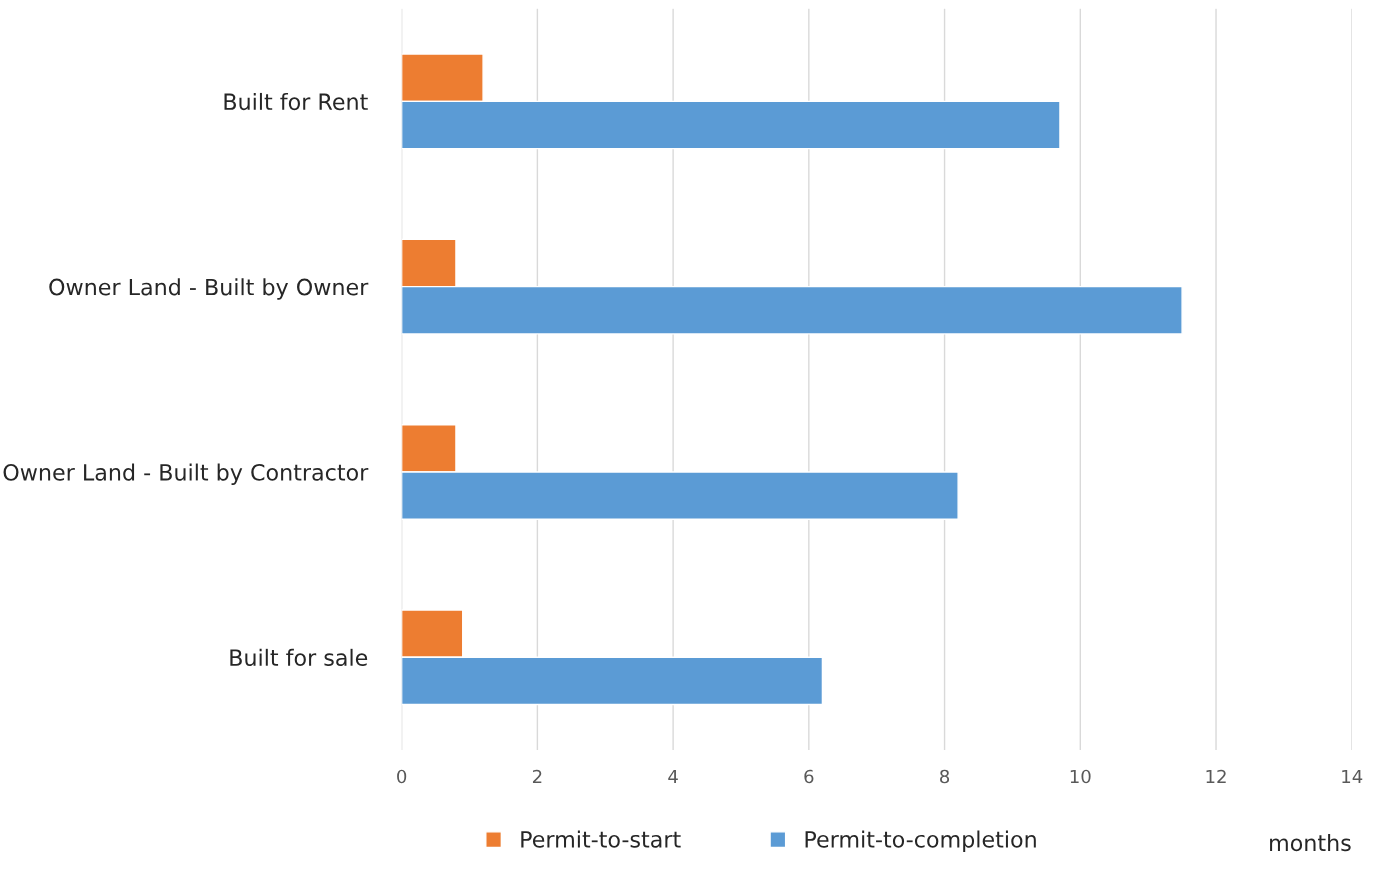 This screenshot has height=872, width=1385. What do you see at coordinates (809, 776) in the screenshot?
I see `x-tick-label: 6` at bounding box center [809, 776].